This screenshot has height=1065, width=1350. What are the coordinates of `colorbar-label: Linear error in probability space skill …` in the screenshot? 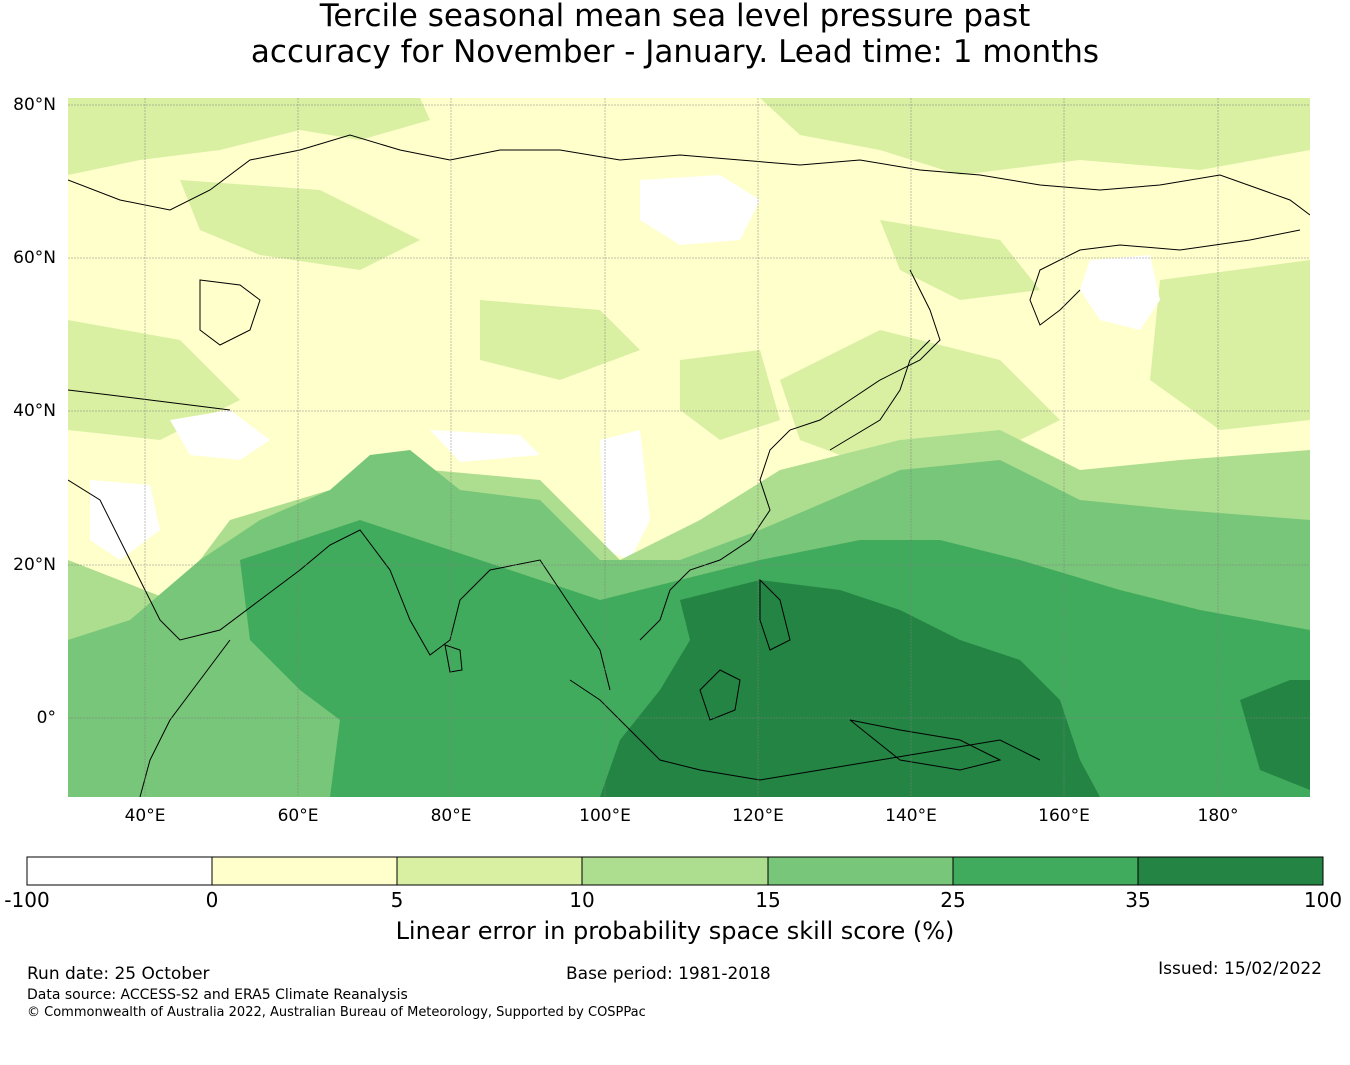 It's located at (675, 931).